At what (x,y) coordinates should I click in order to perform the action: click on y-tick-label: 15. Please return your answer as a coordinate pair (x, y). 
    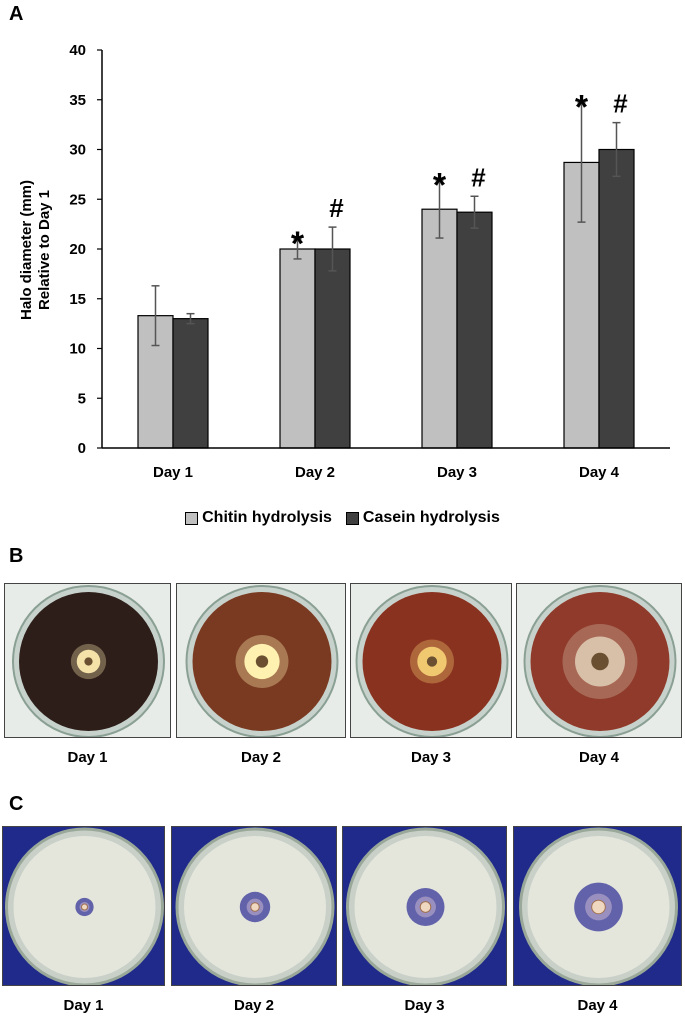
    Looking at the image, I should click on (77, 299).